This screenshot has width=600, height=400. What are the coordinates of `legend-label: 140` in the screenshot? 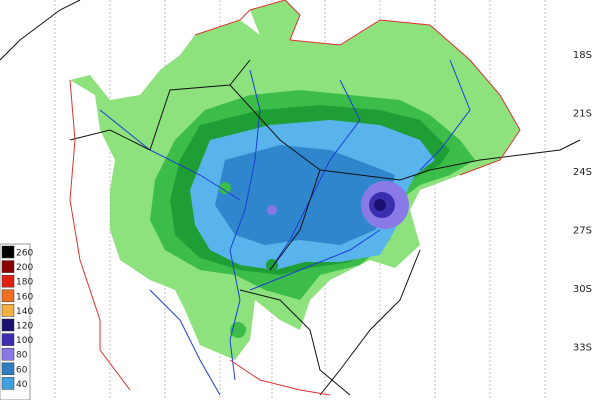 It's located at (24, 312).